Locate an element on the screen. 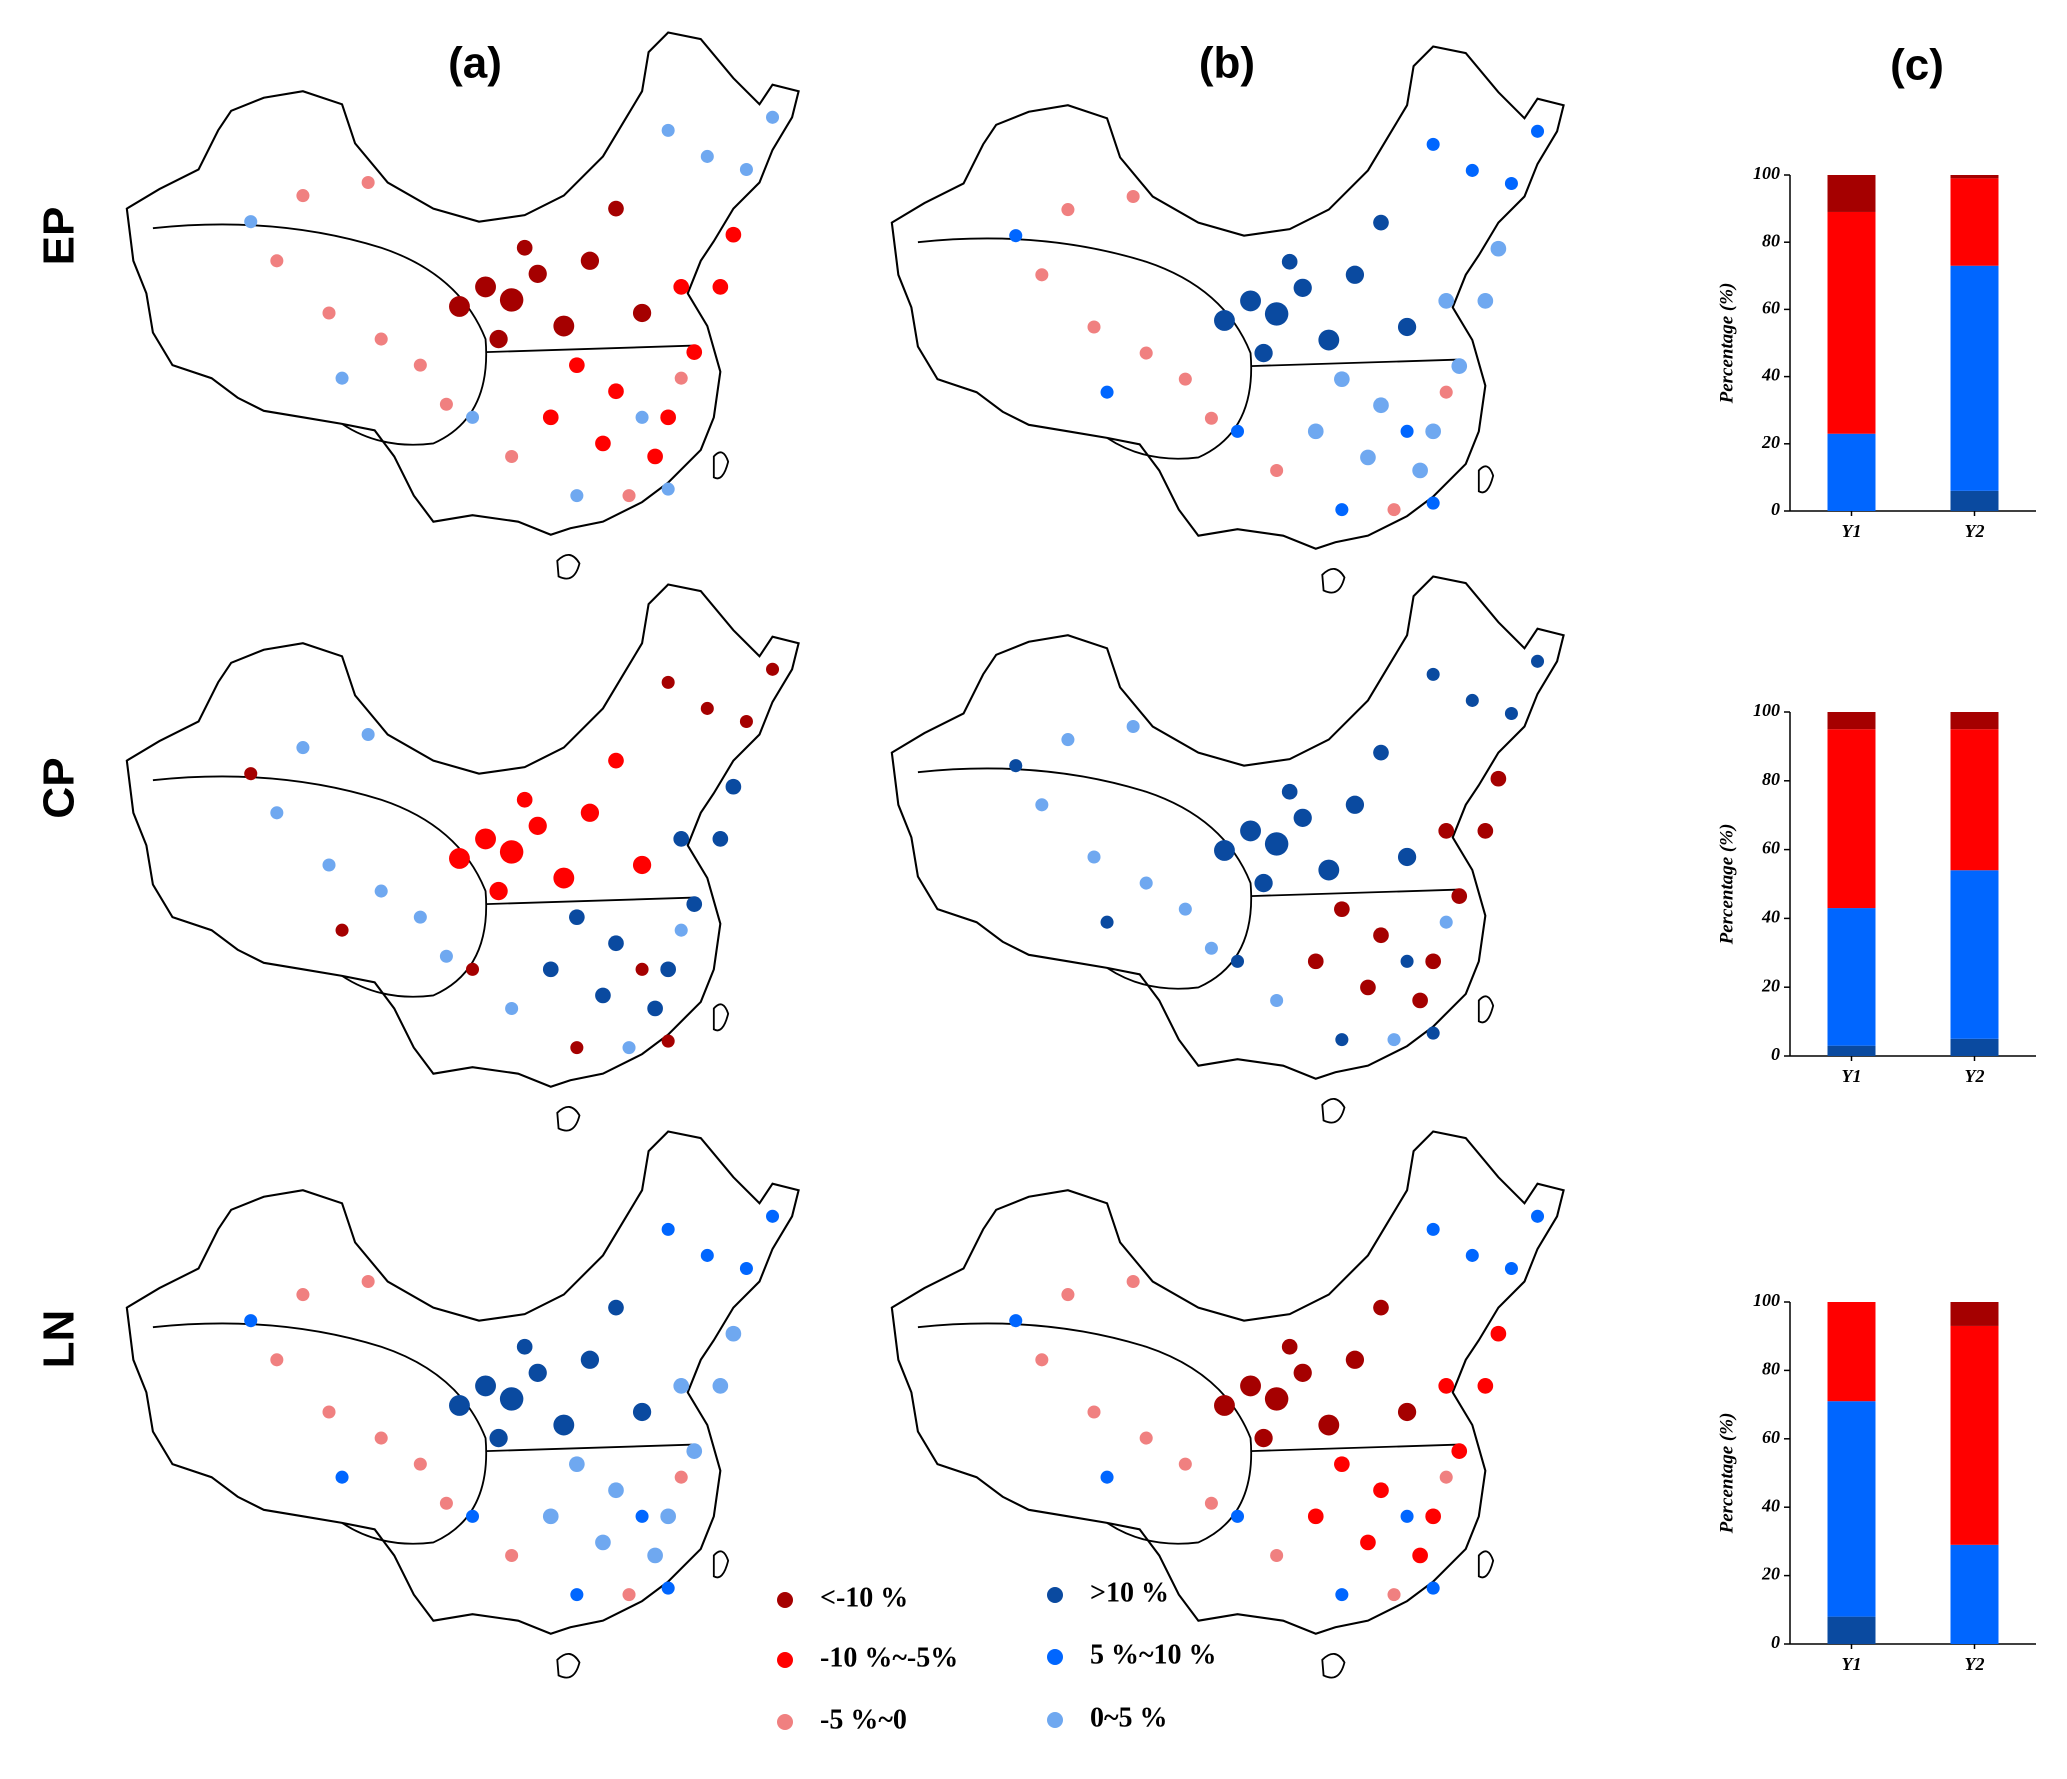  legend-label: -10 %~-5% is located at coordinates (889, 1657).